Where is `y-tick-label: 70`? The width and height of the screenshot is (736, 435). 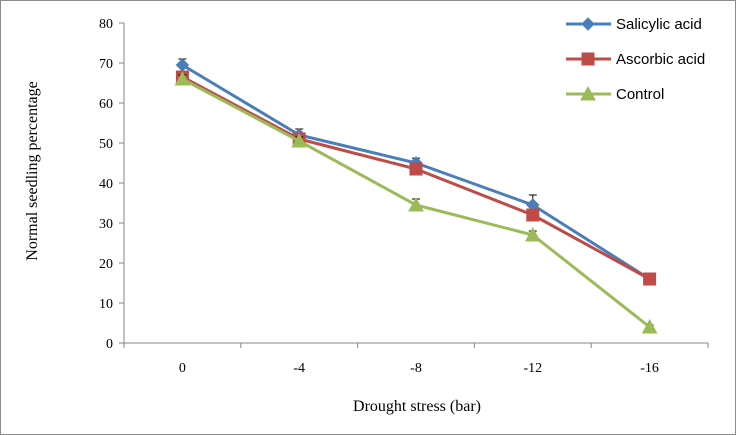 y-tick-label: 70 is located at coordinates (106, 64).